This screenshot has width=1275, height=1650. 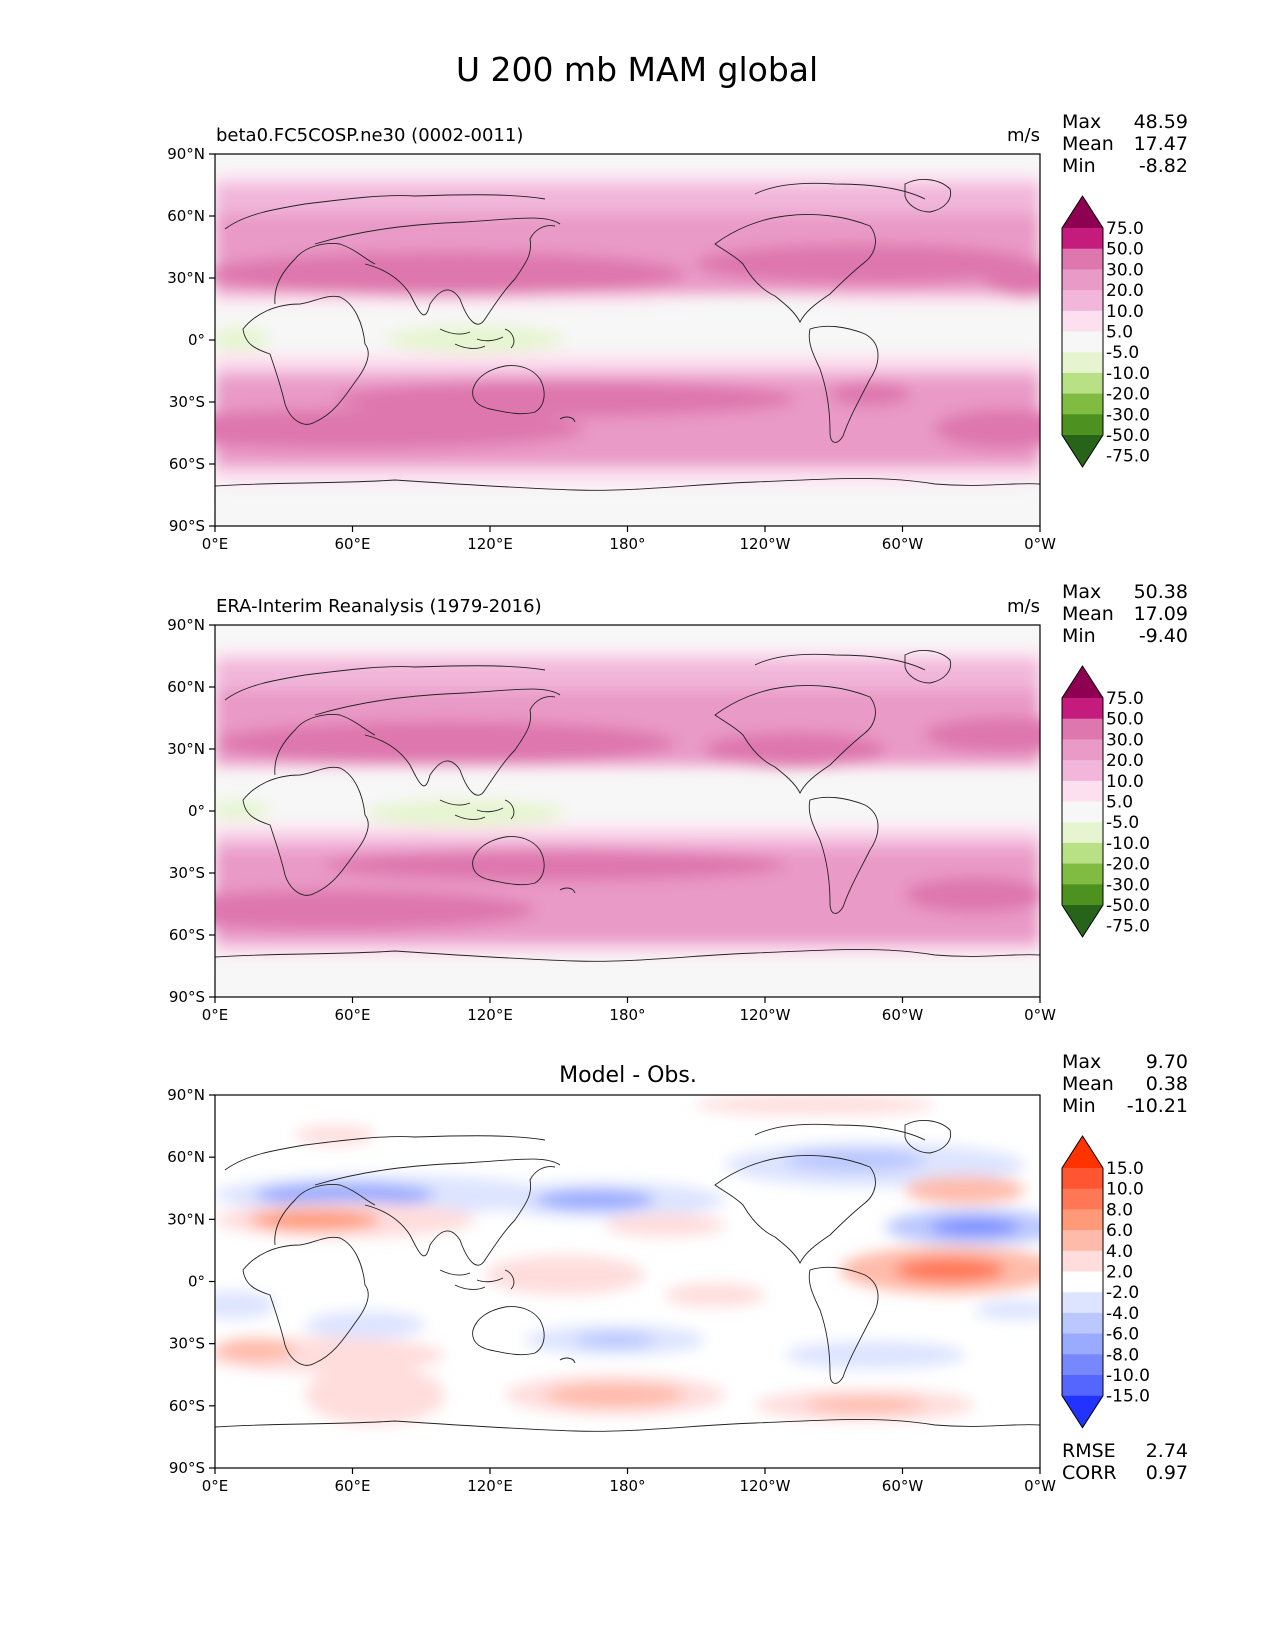 I want to click on colorbar-label: -75.0, so click(x=1128, y=457).